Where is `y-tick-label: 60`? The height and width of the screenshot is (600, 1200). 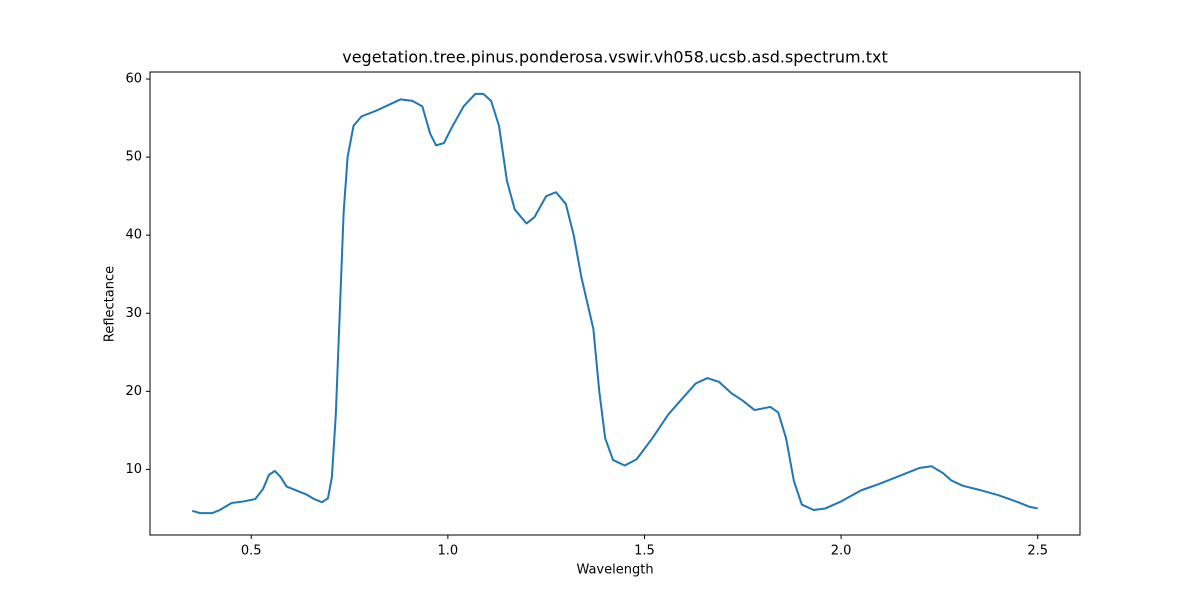
y-tick-label: 60 is located at coordinates (133, 79).